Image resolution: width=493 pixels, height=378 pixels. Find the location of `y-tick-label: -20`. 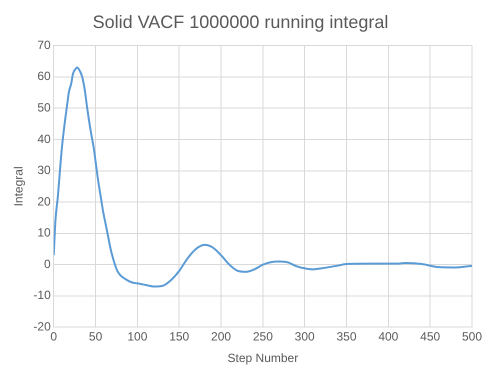

y-tick-label: -20 is located at coordinates (42, 327).